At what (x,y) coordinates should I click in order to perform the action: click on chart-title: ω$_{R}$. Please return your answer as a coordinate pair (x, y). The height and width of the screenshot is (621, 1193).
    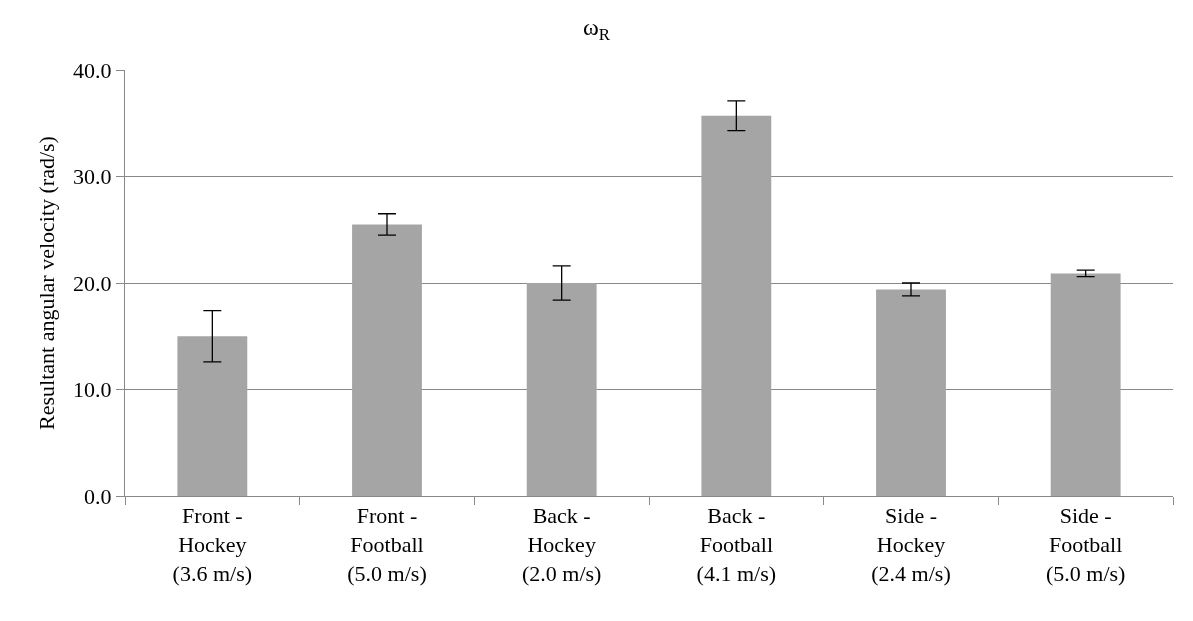
    Looking at the image, I should click on (597, 29).